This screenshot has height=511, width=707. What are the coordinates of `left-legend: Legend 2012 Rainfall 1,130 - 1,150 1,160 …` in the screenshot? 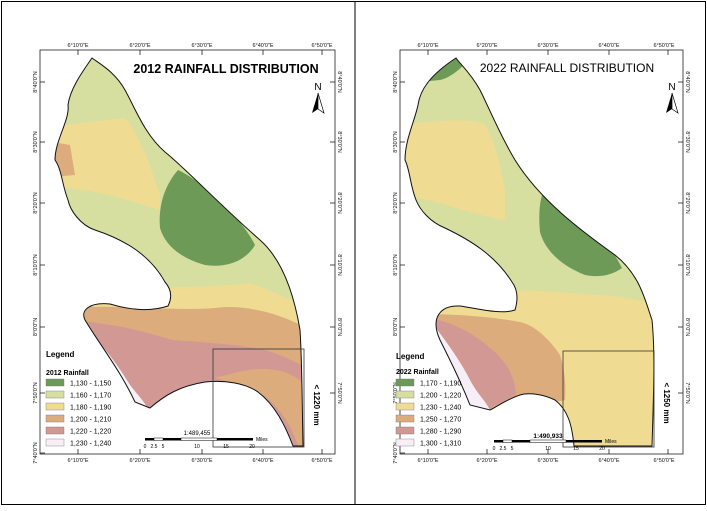 It's located at (78, 399).